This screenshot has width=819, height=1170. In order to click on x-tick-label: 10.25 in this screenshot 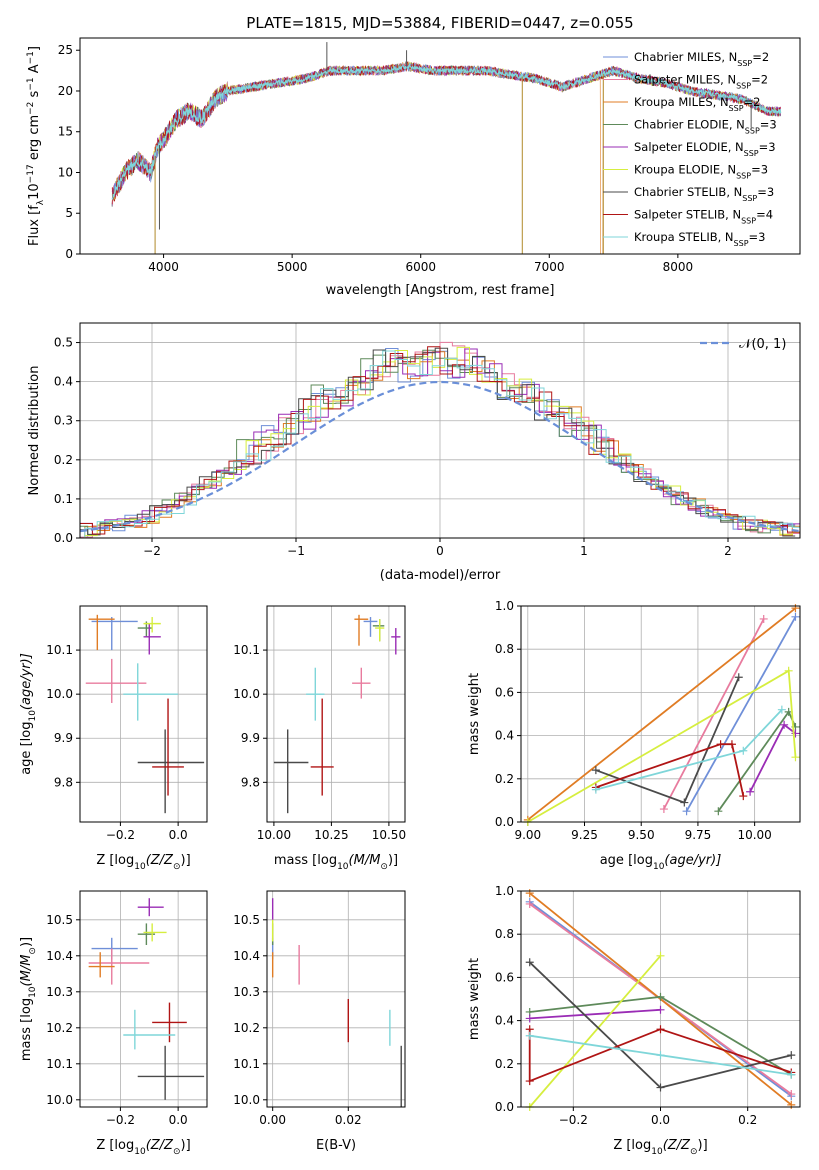, I will do `click(331, 835)`.